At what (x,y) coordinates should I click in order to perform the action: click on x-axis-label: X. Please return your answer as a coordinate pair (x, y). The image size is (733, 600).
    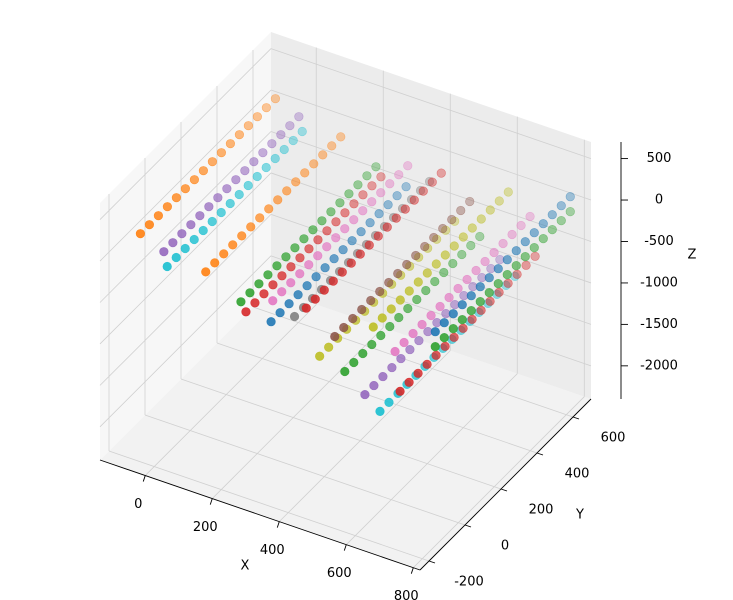
    Looking at the image, I should click on (245, 566).